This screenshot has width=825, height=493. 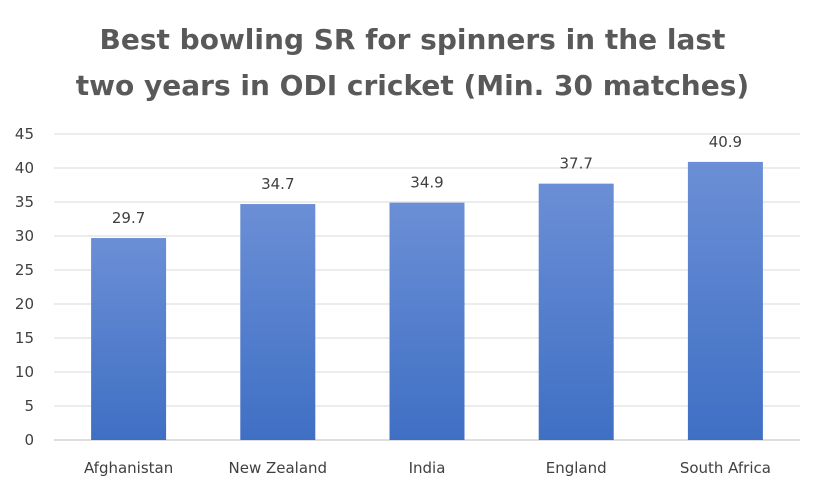 What do you see at coordinates (427, 468) in the screenshot?
I see `x-tick-label: India` at bounding box center [427, 468].